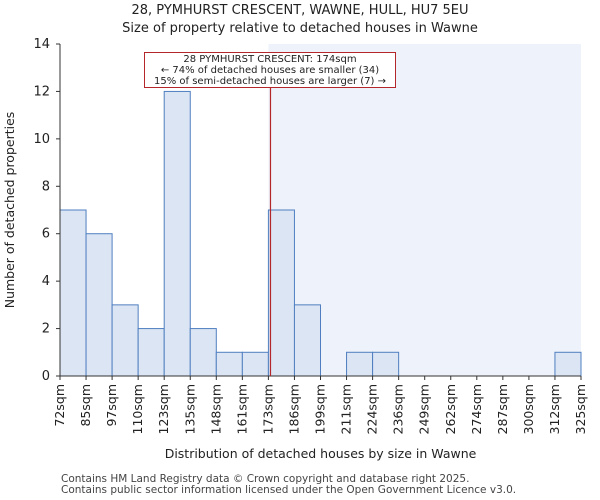  I want to click on x-tick-label: 262sqm, so click(450, 409).